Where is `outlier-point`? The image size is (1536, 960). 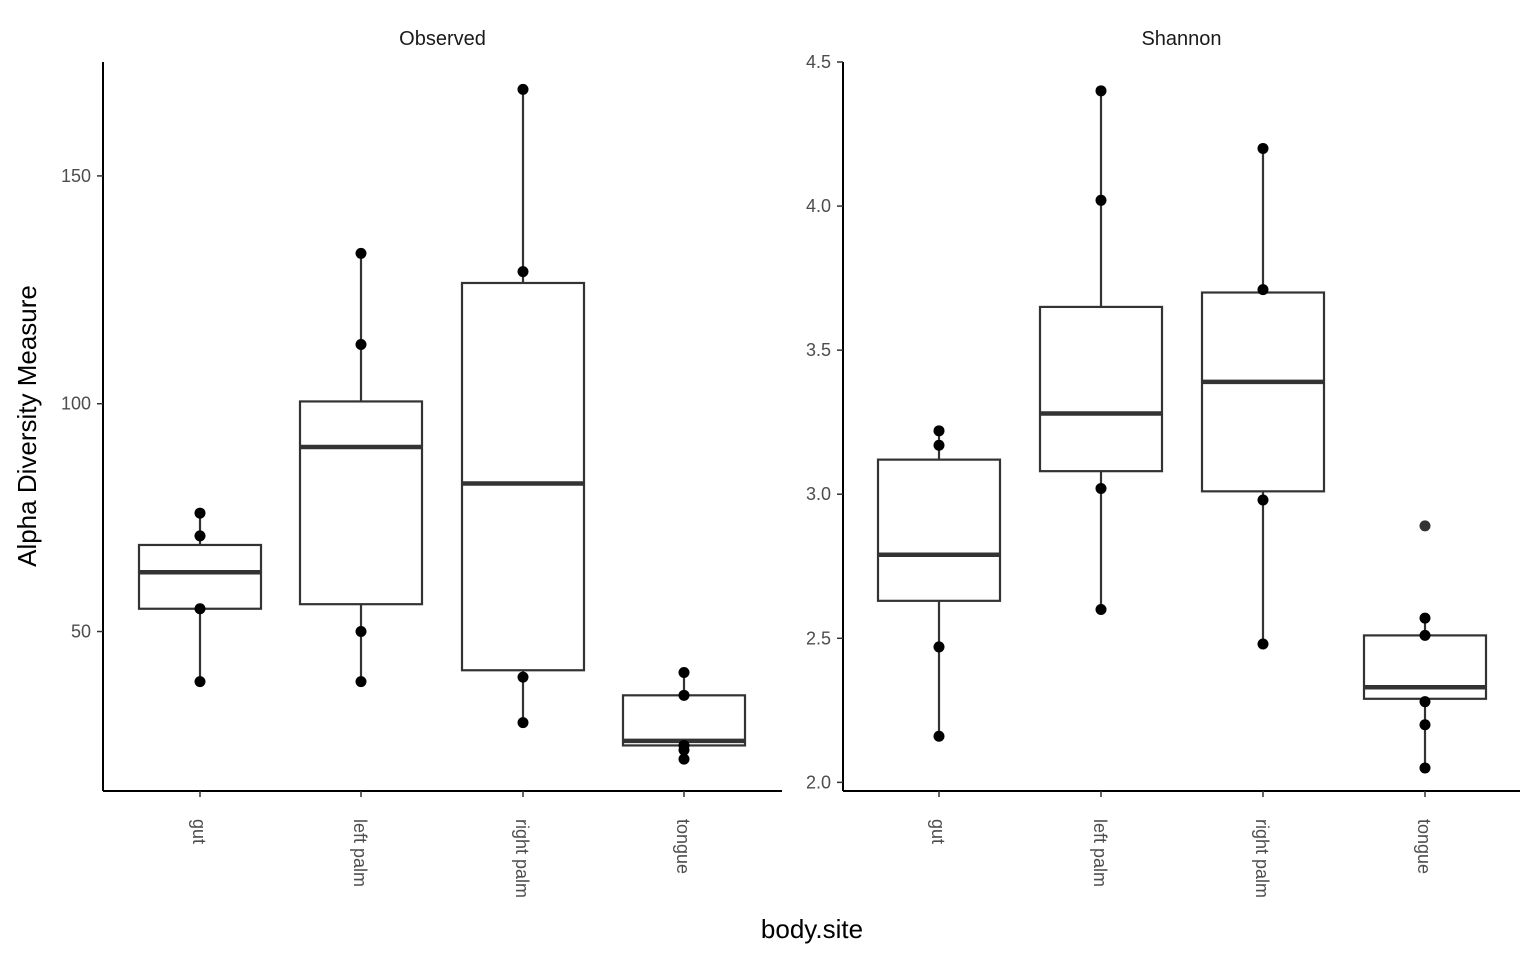
outlier-point is located at coordinates (1425, 526).